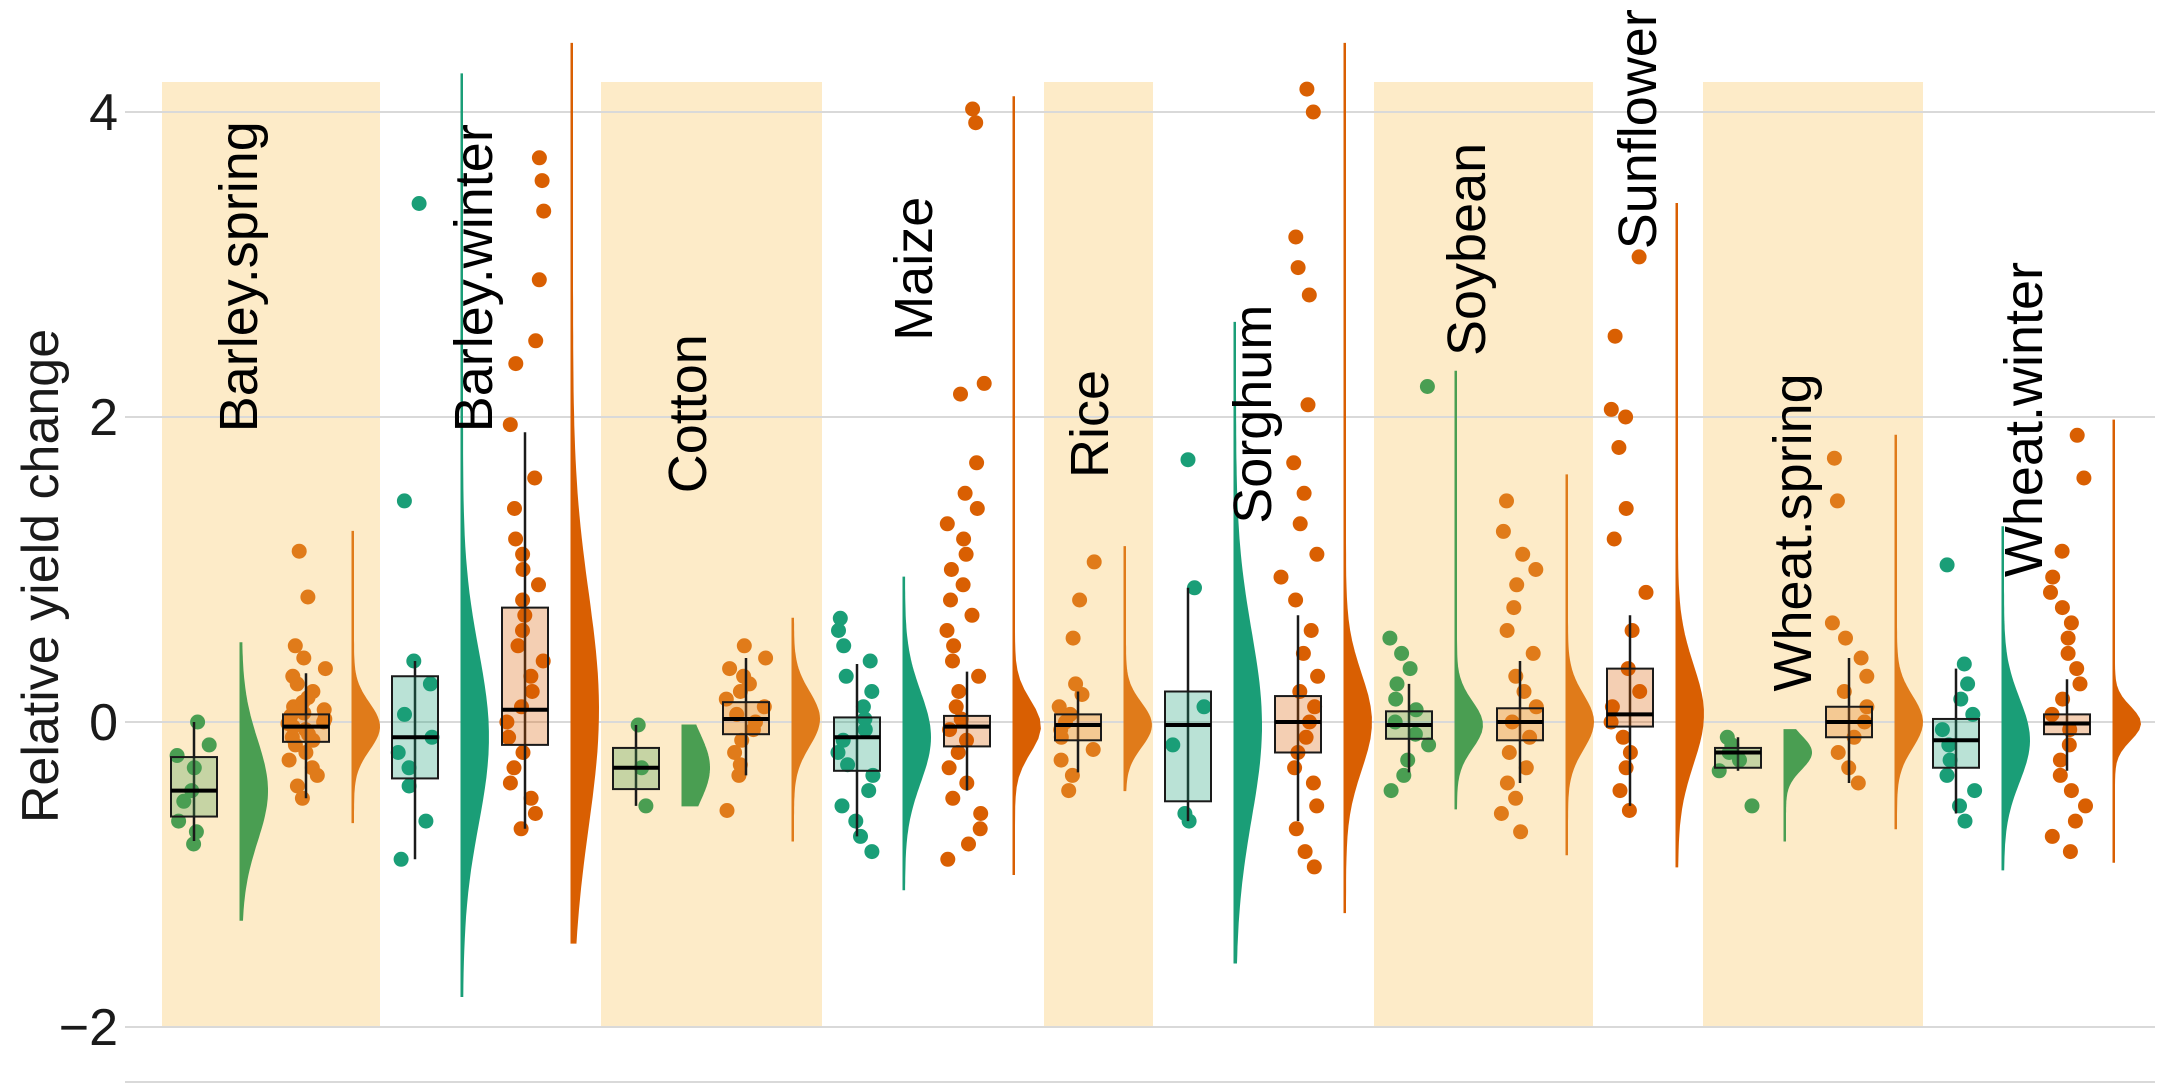  I want to click on crop-label-sunflower: Sunflower, so click(1638, 129).